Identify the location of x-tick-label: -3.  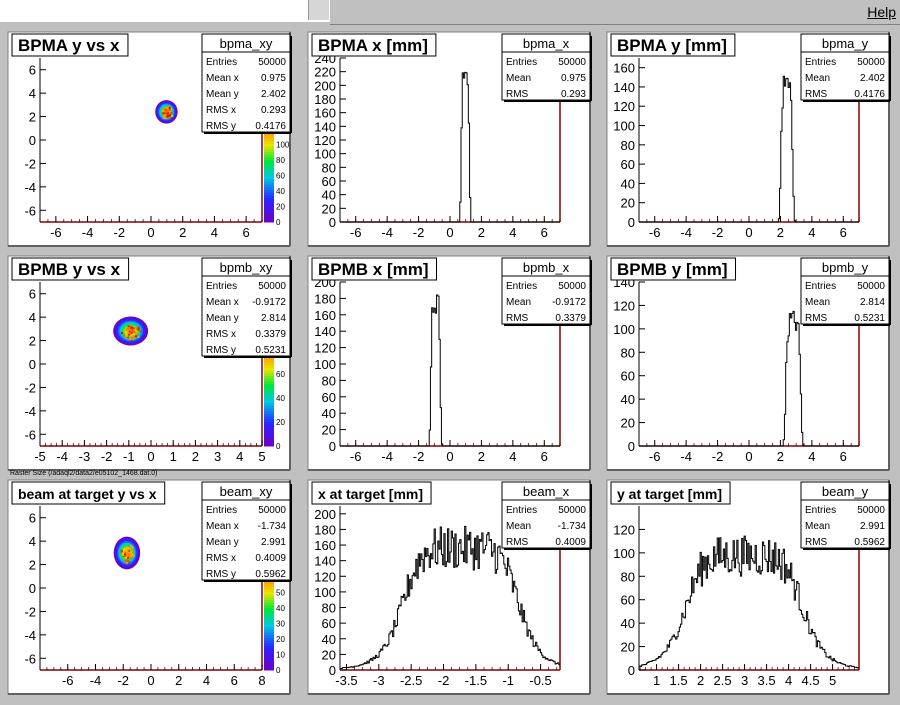
(85, 456).